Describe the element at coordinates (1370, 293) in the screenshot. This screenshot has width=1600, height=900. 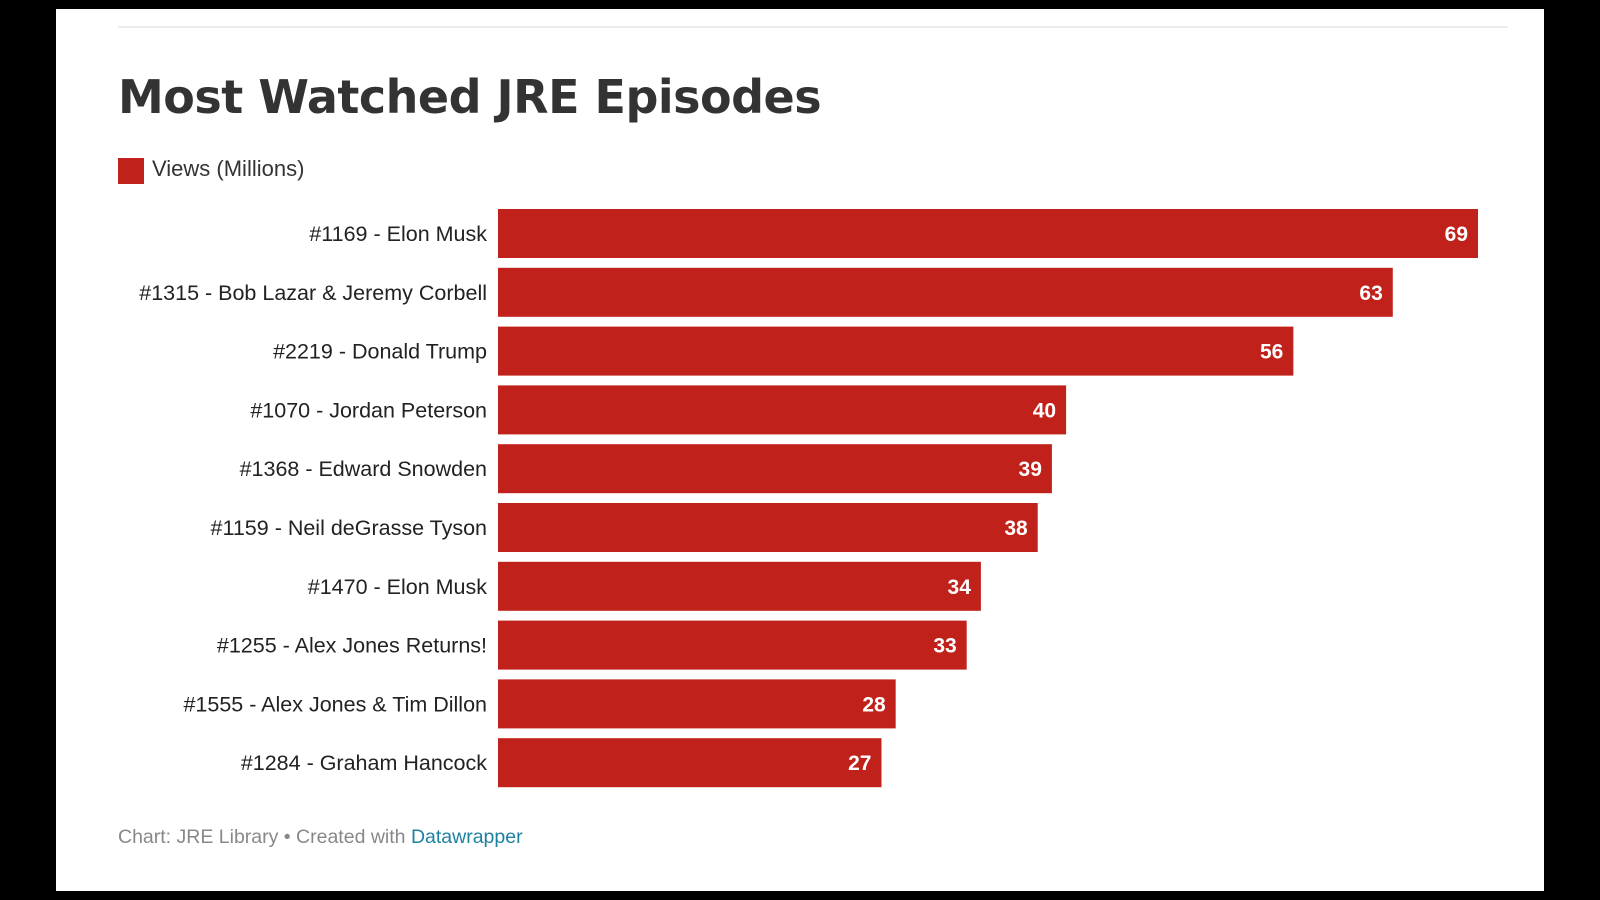
I see `value-label: 63` at that location.